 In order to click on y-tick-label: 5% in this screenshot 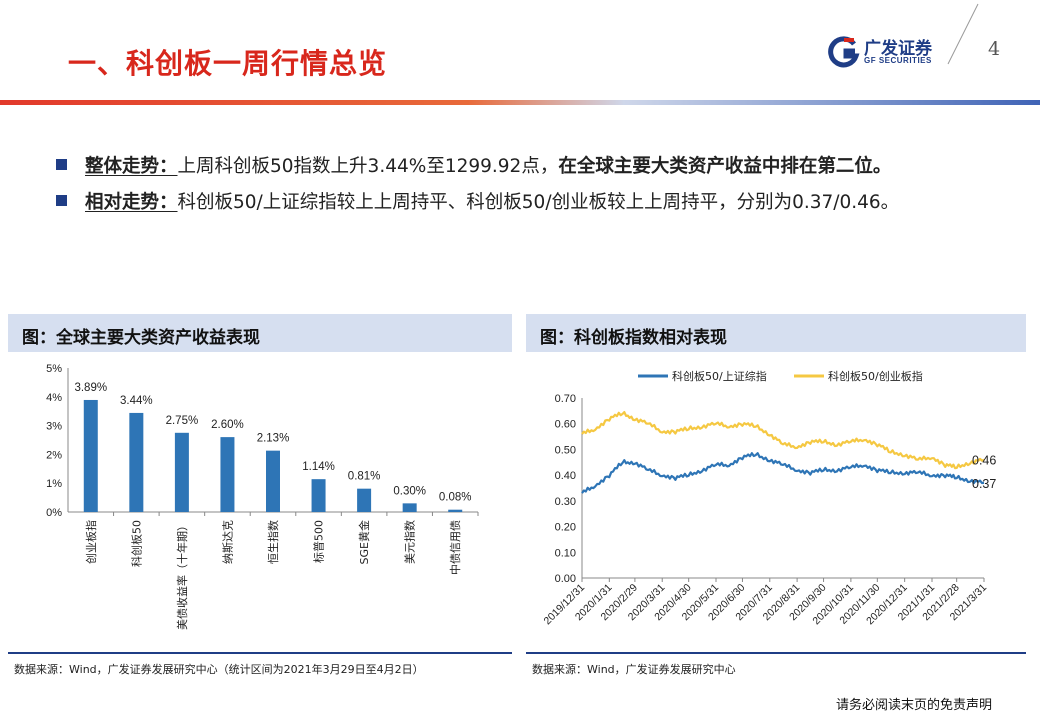, I will do `click(54, 369)`.